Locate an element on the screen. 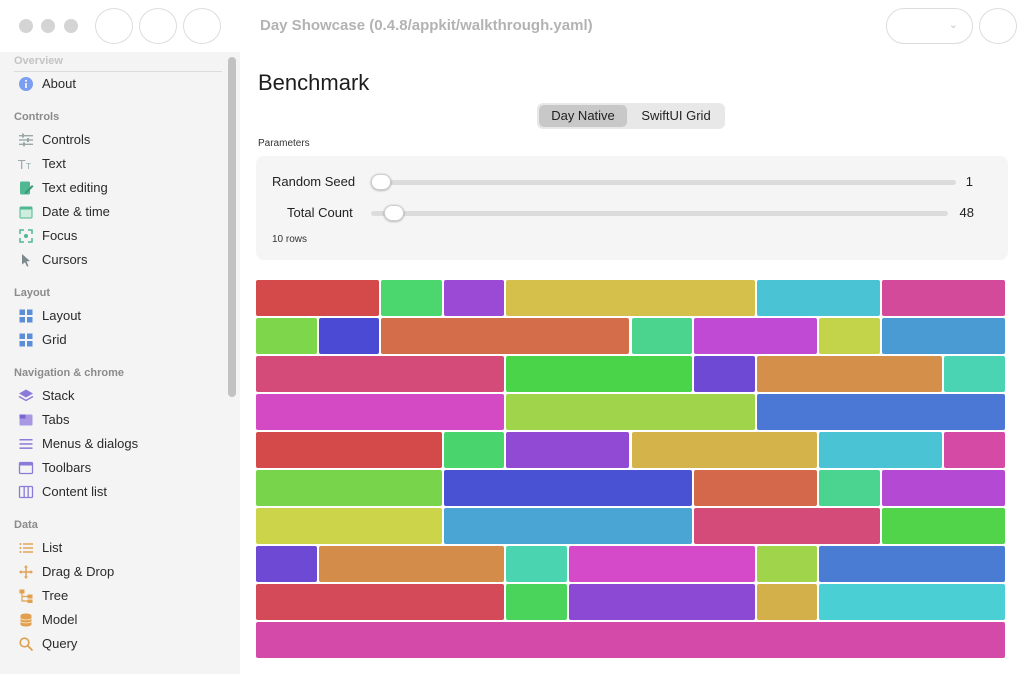 The width and height of the screenshot is (1024, 674). total-count-slider-track is located at coordinates (659, 213).